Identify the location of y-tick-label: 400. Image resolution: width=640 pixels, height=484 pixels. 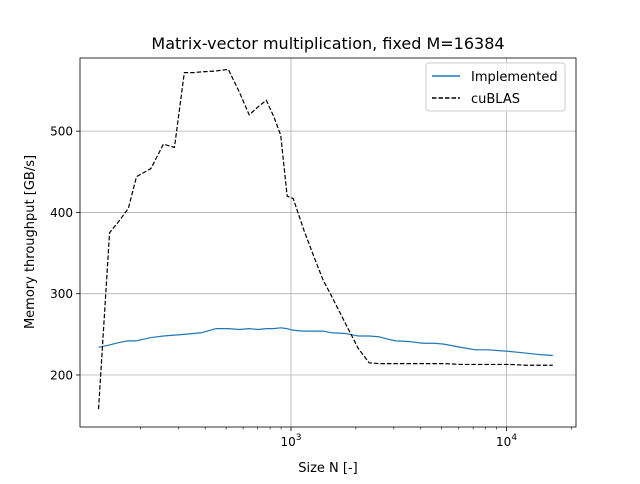
(61, 213).